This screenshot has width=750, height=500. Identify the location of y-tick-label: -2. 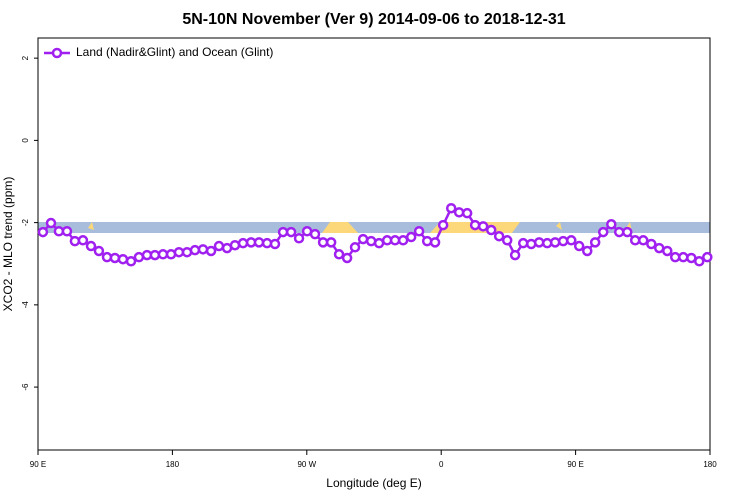
(25, 223).